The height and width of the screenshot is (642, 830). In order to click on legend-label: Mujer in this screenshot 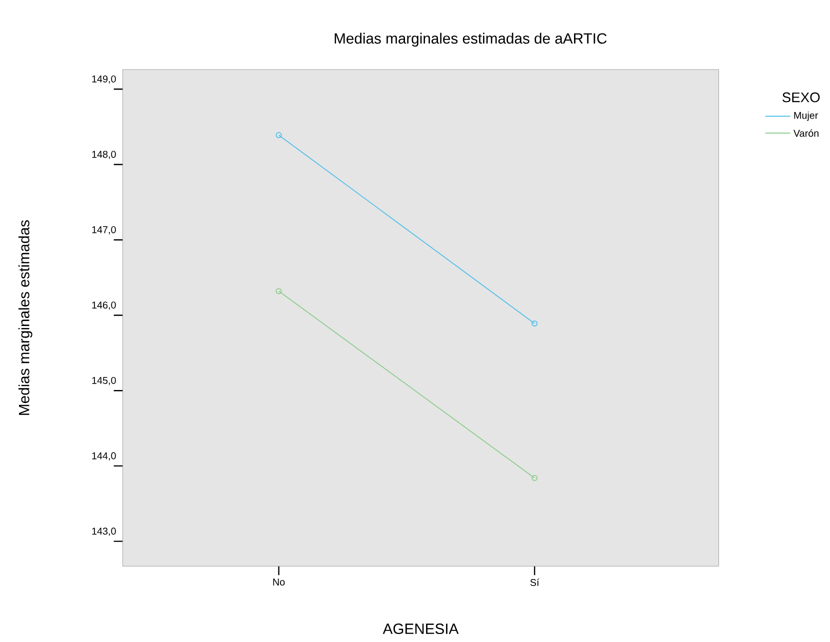, I will do `click(806, 116)`.